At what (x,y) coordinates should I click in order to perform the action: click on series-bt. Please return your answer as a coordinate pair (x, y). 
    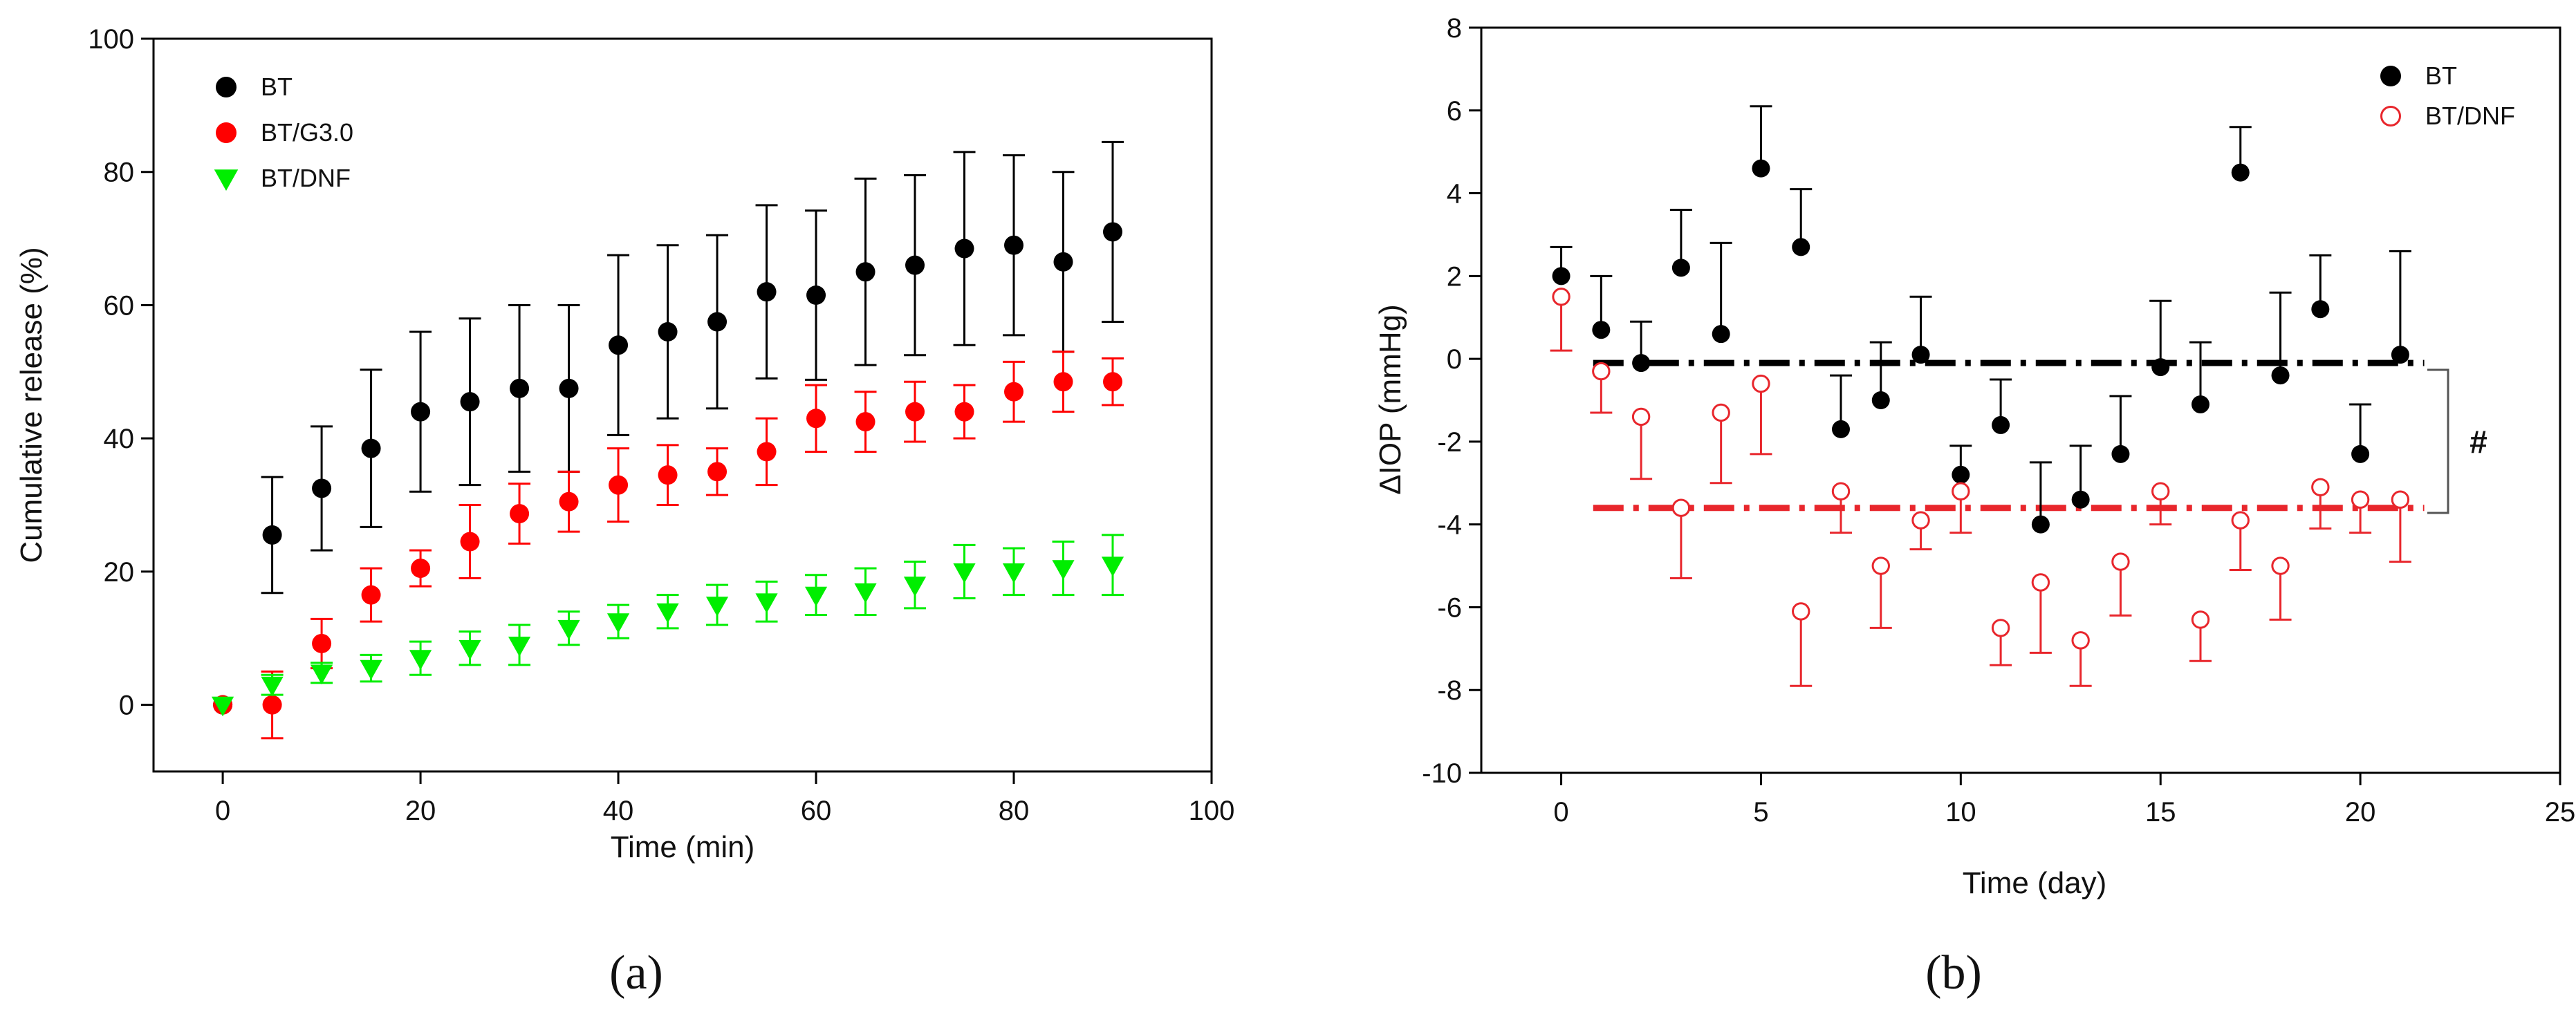
    Looking at the image, I should click on (1980, 319).